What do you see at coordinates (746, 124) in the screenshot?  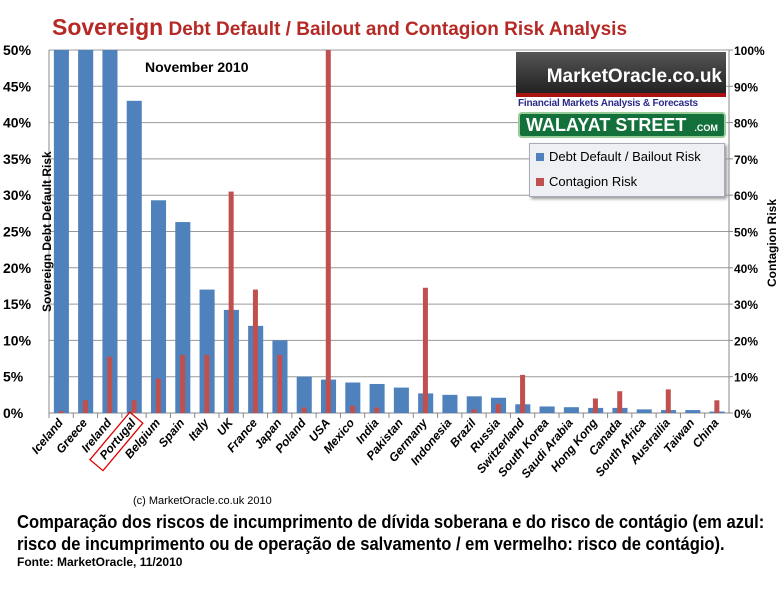 I see `y2-tick-label: 80%` at bounding box center [746, 124].